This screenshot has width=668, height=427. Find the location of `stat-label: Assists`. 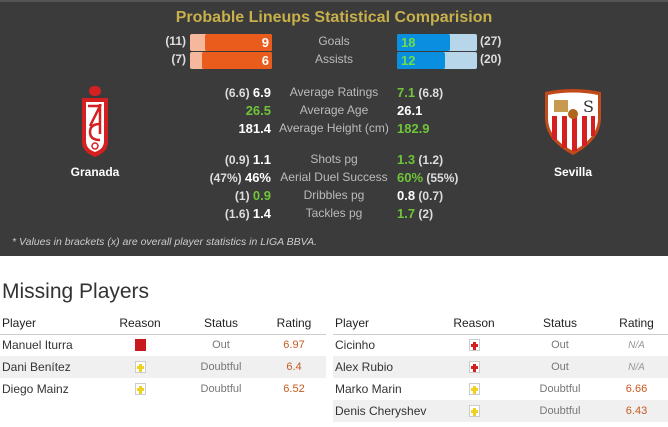

stat-label: Assists is located at coordinates (333, 59).